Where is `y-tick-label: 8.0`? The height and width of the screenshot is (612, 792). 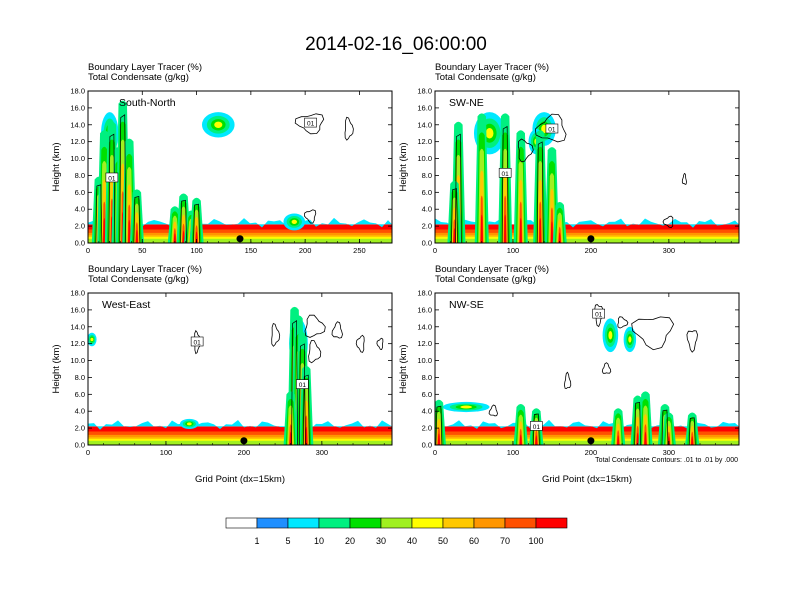 y-tick-label: 8.0 is located at coordinates (427, 377).